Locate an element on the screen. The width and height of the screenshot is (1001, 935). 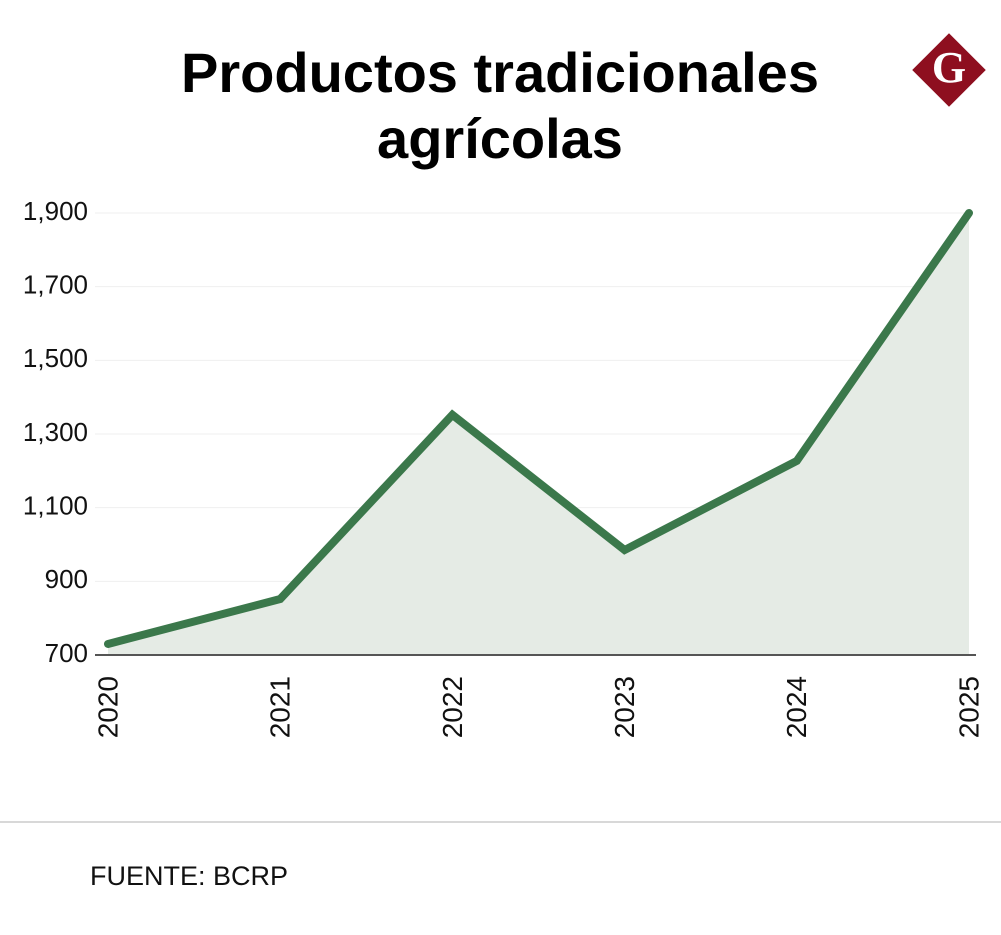
logo-diamond is located at coordinates (949, 70).